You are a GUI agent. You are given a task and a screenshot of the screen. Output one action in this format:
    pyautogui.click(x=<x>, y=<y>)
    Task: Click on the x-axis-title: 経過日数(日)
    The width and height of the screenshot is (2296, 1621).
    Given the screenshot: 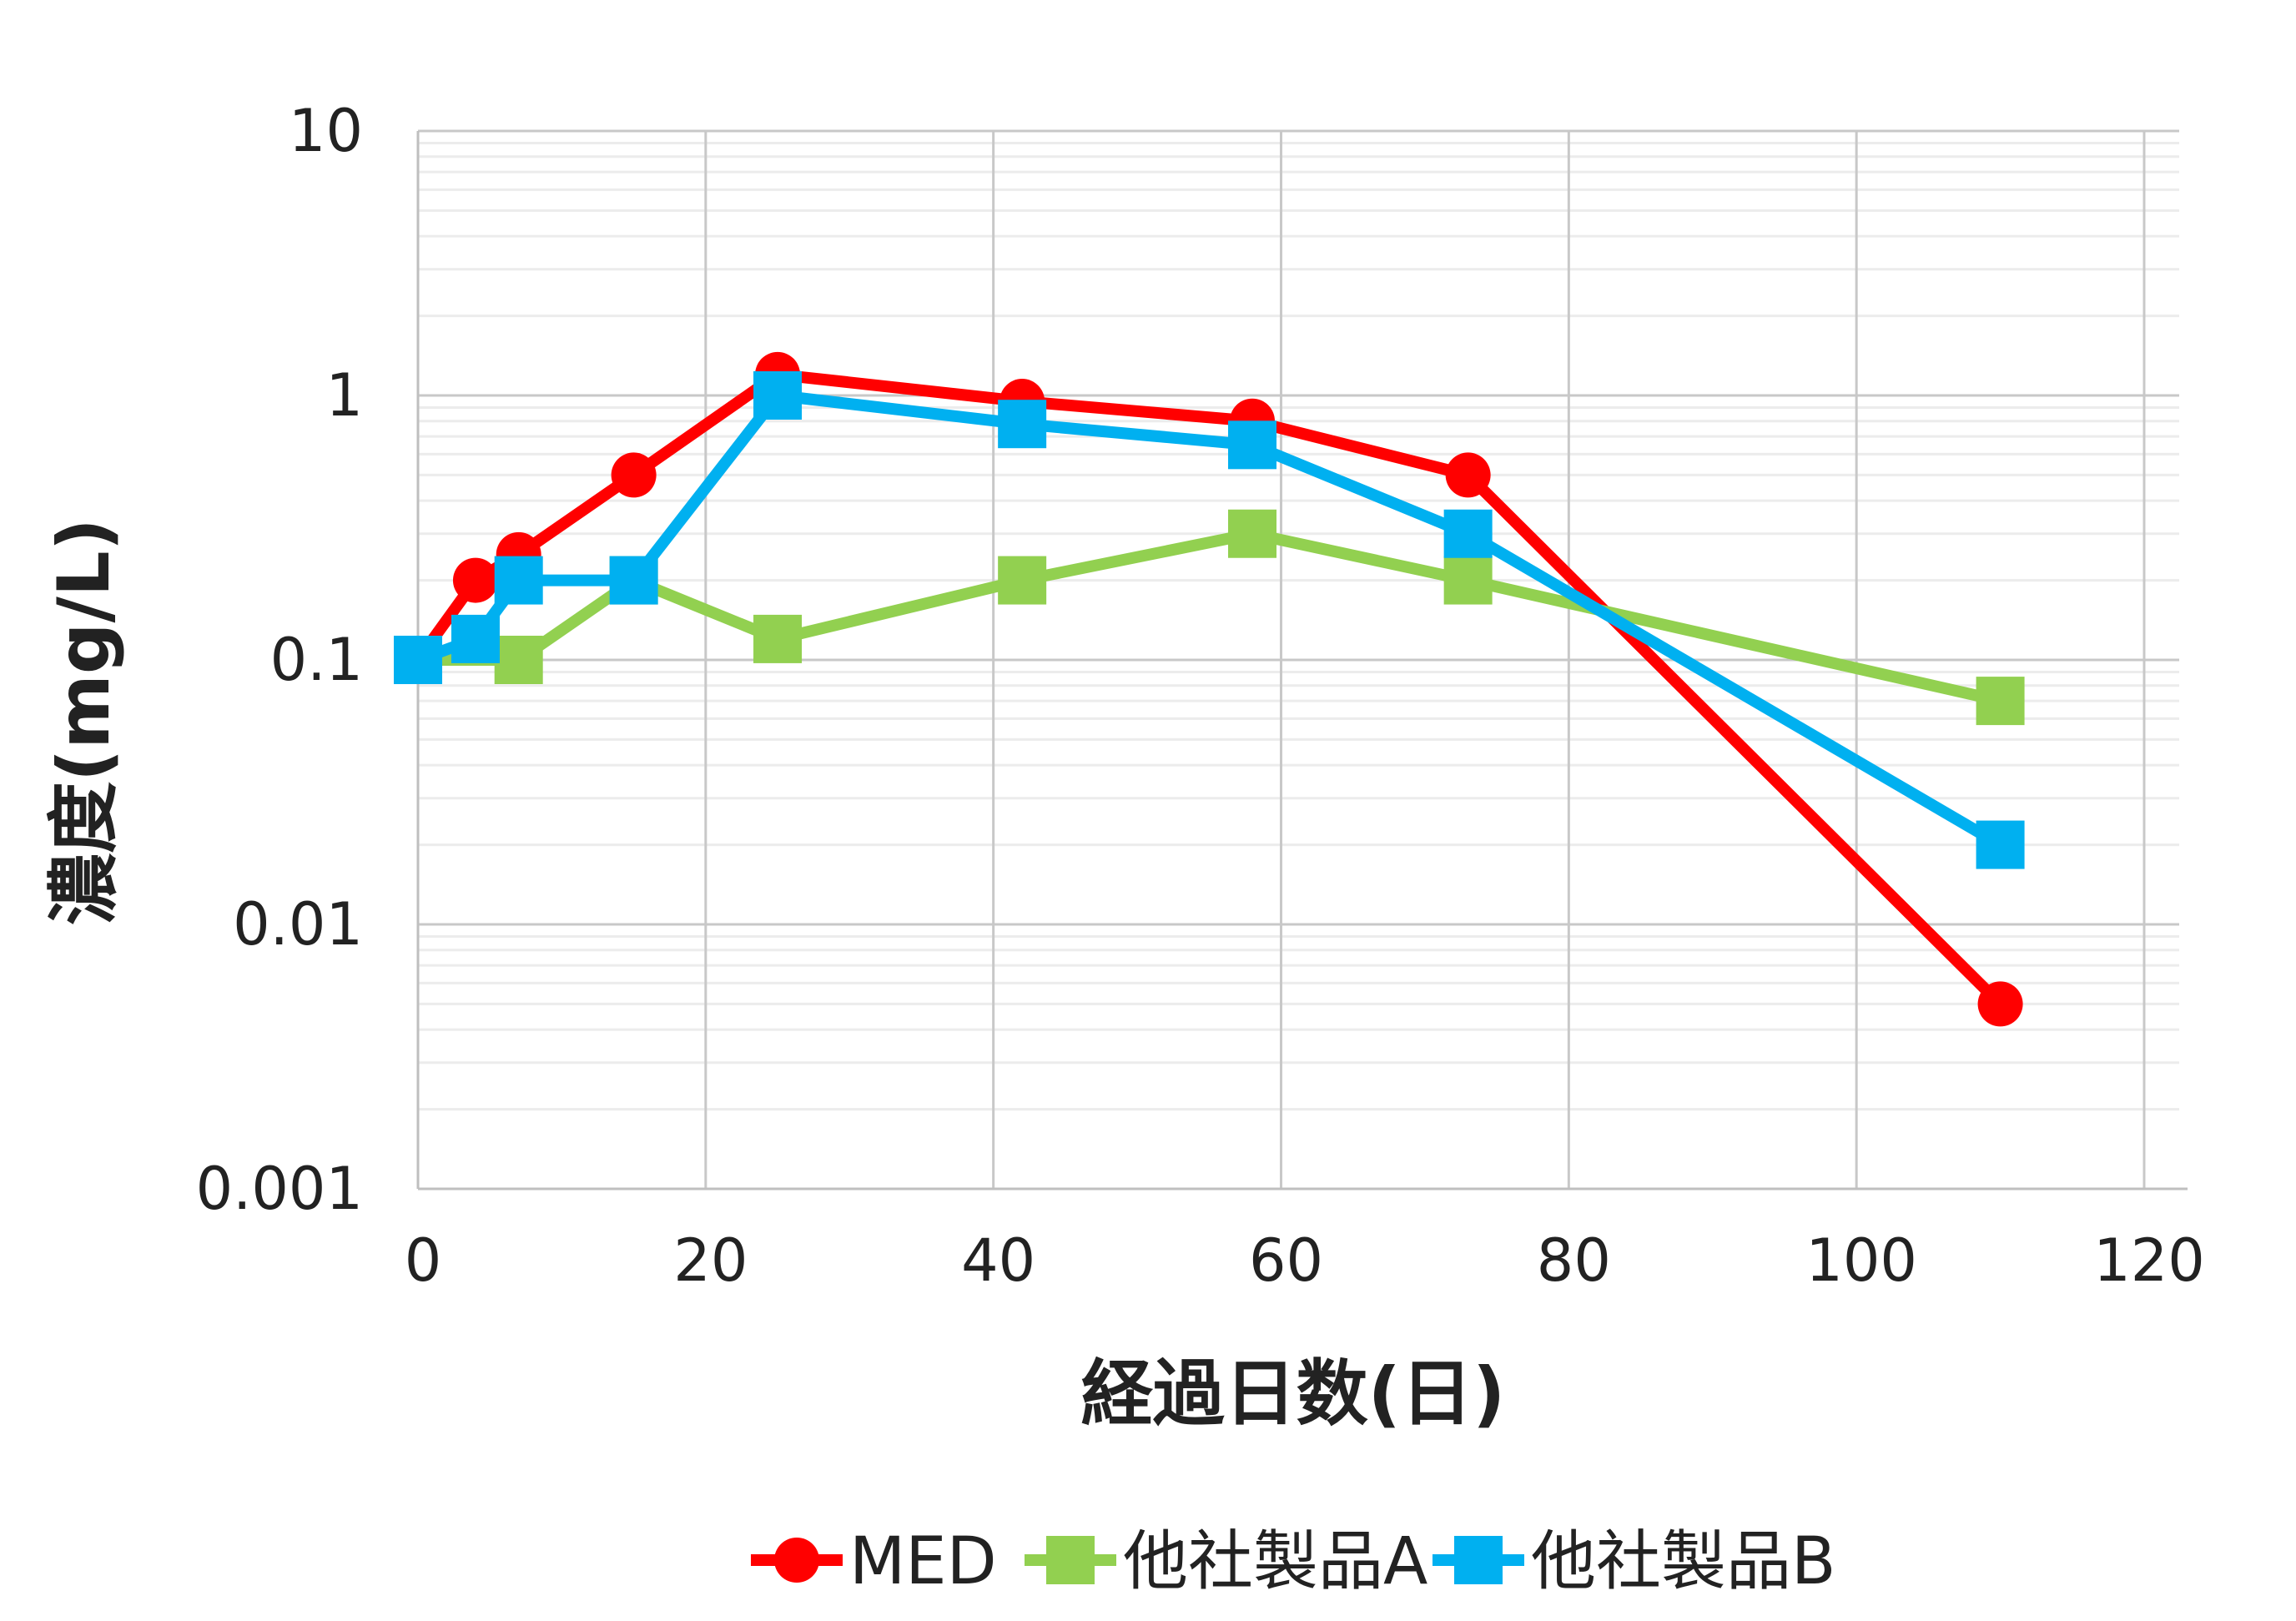 What is the action you would take?
    pyautogui.click(x=1293, y=1394)
    